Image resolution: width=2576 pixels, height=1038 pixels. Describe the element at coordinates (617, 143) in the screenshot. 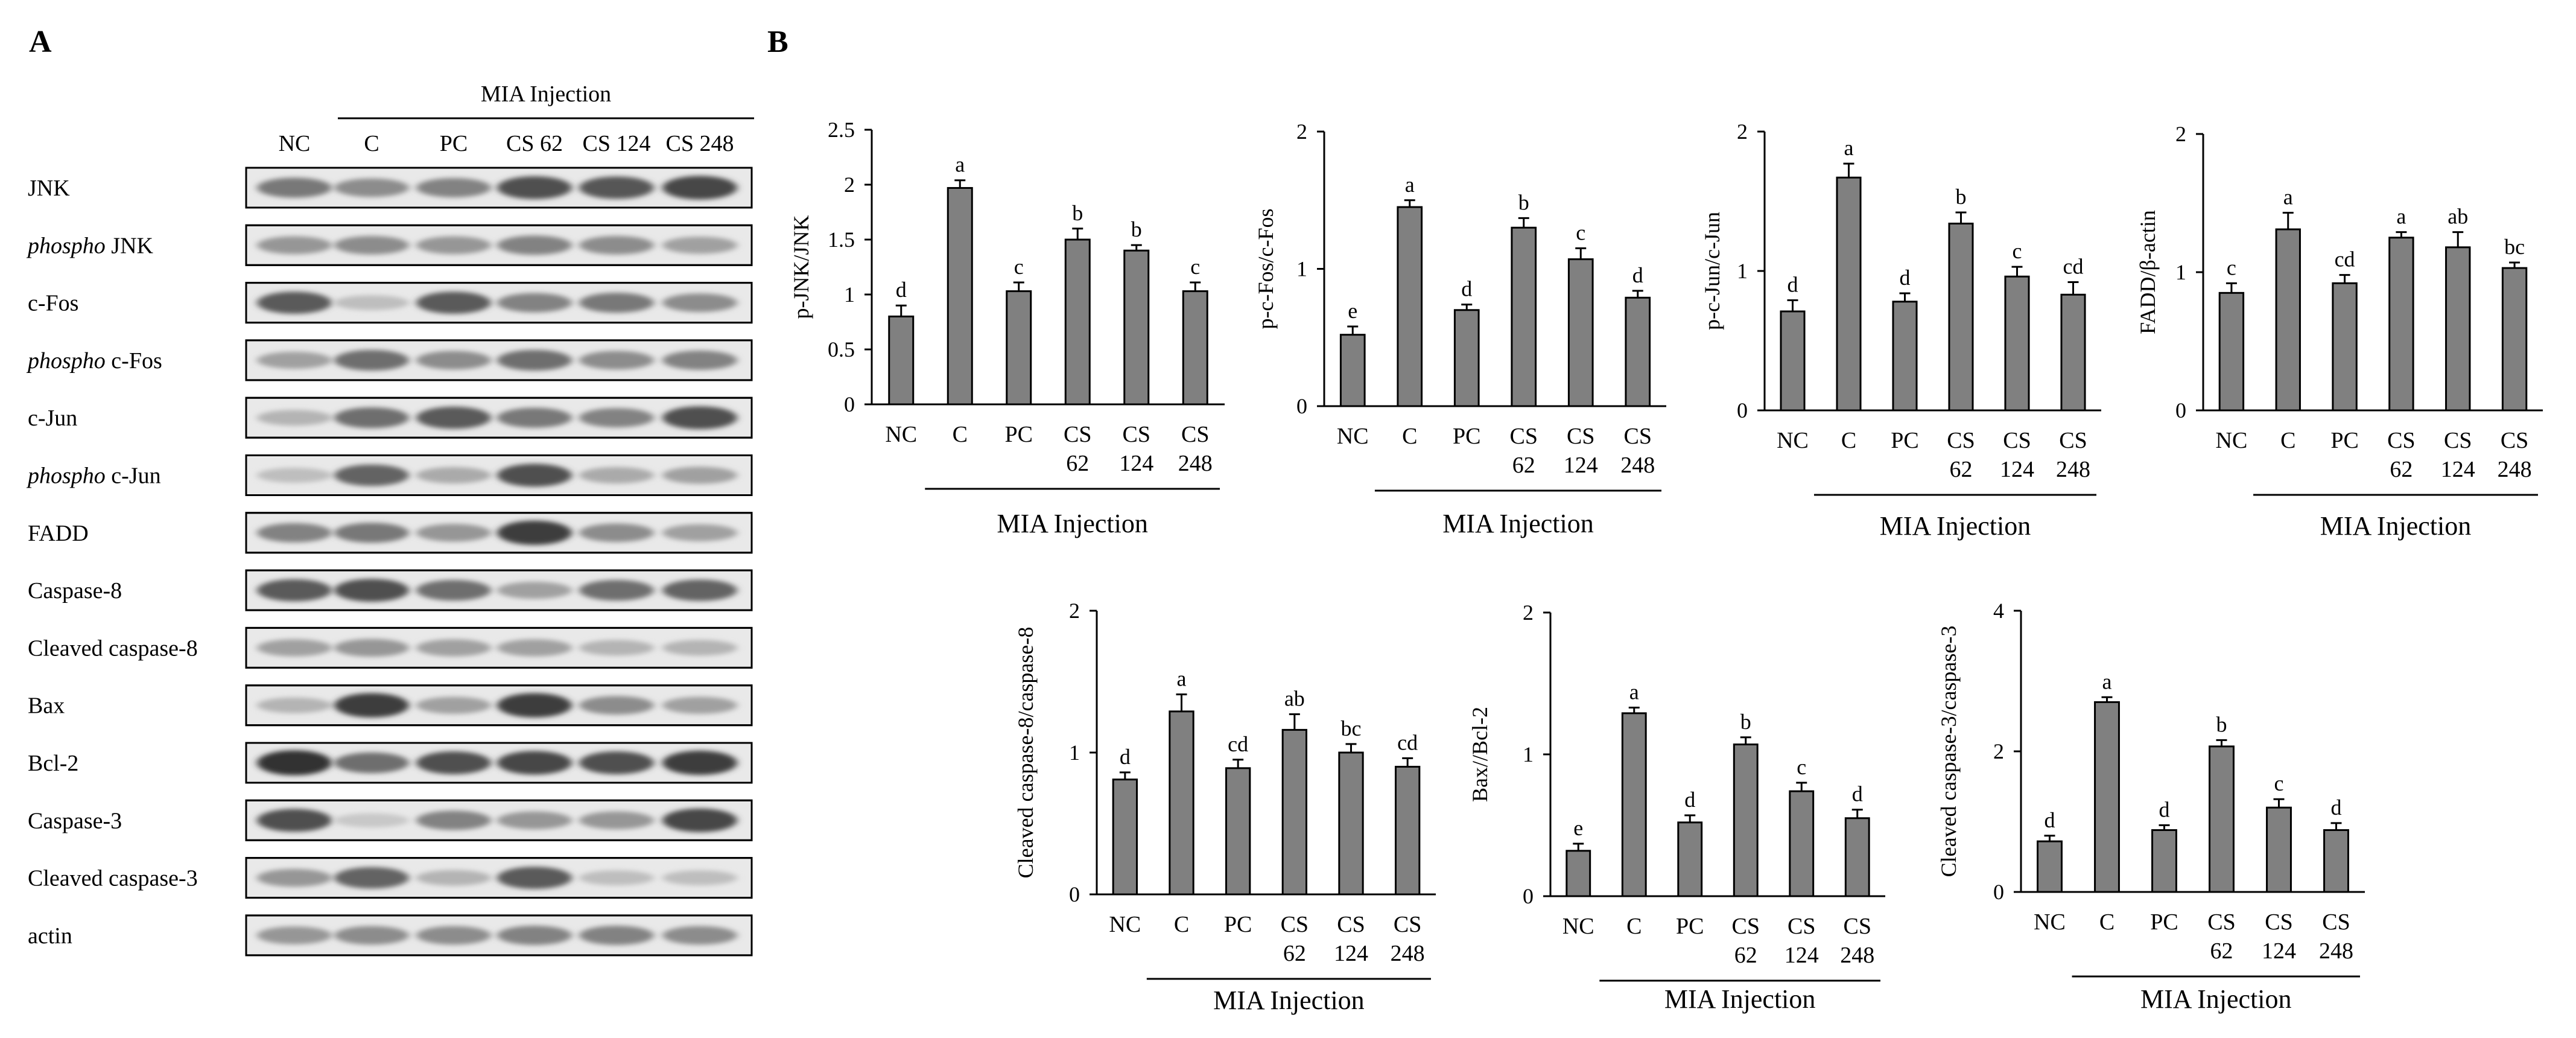

I see `blot-lane-label: CS 124` at that location.